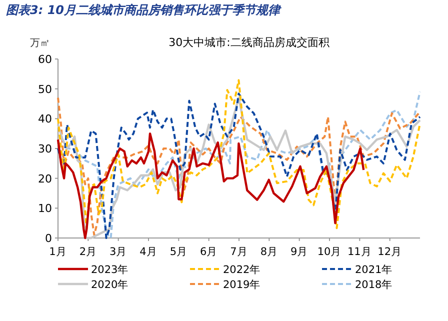  I want to click on legend-label: 2023年, so click(110, 270).